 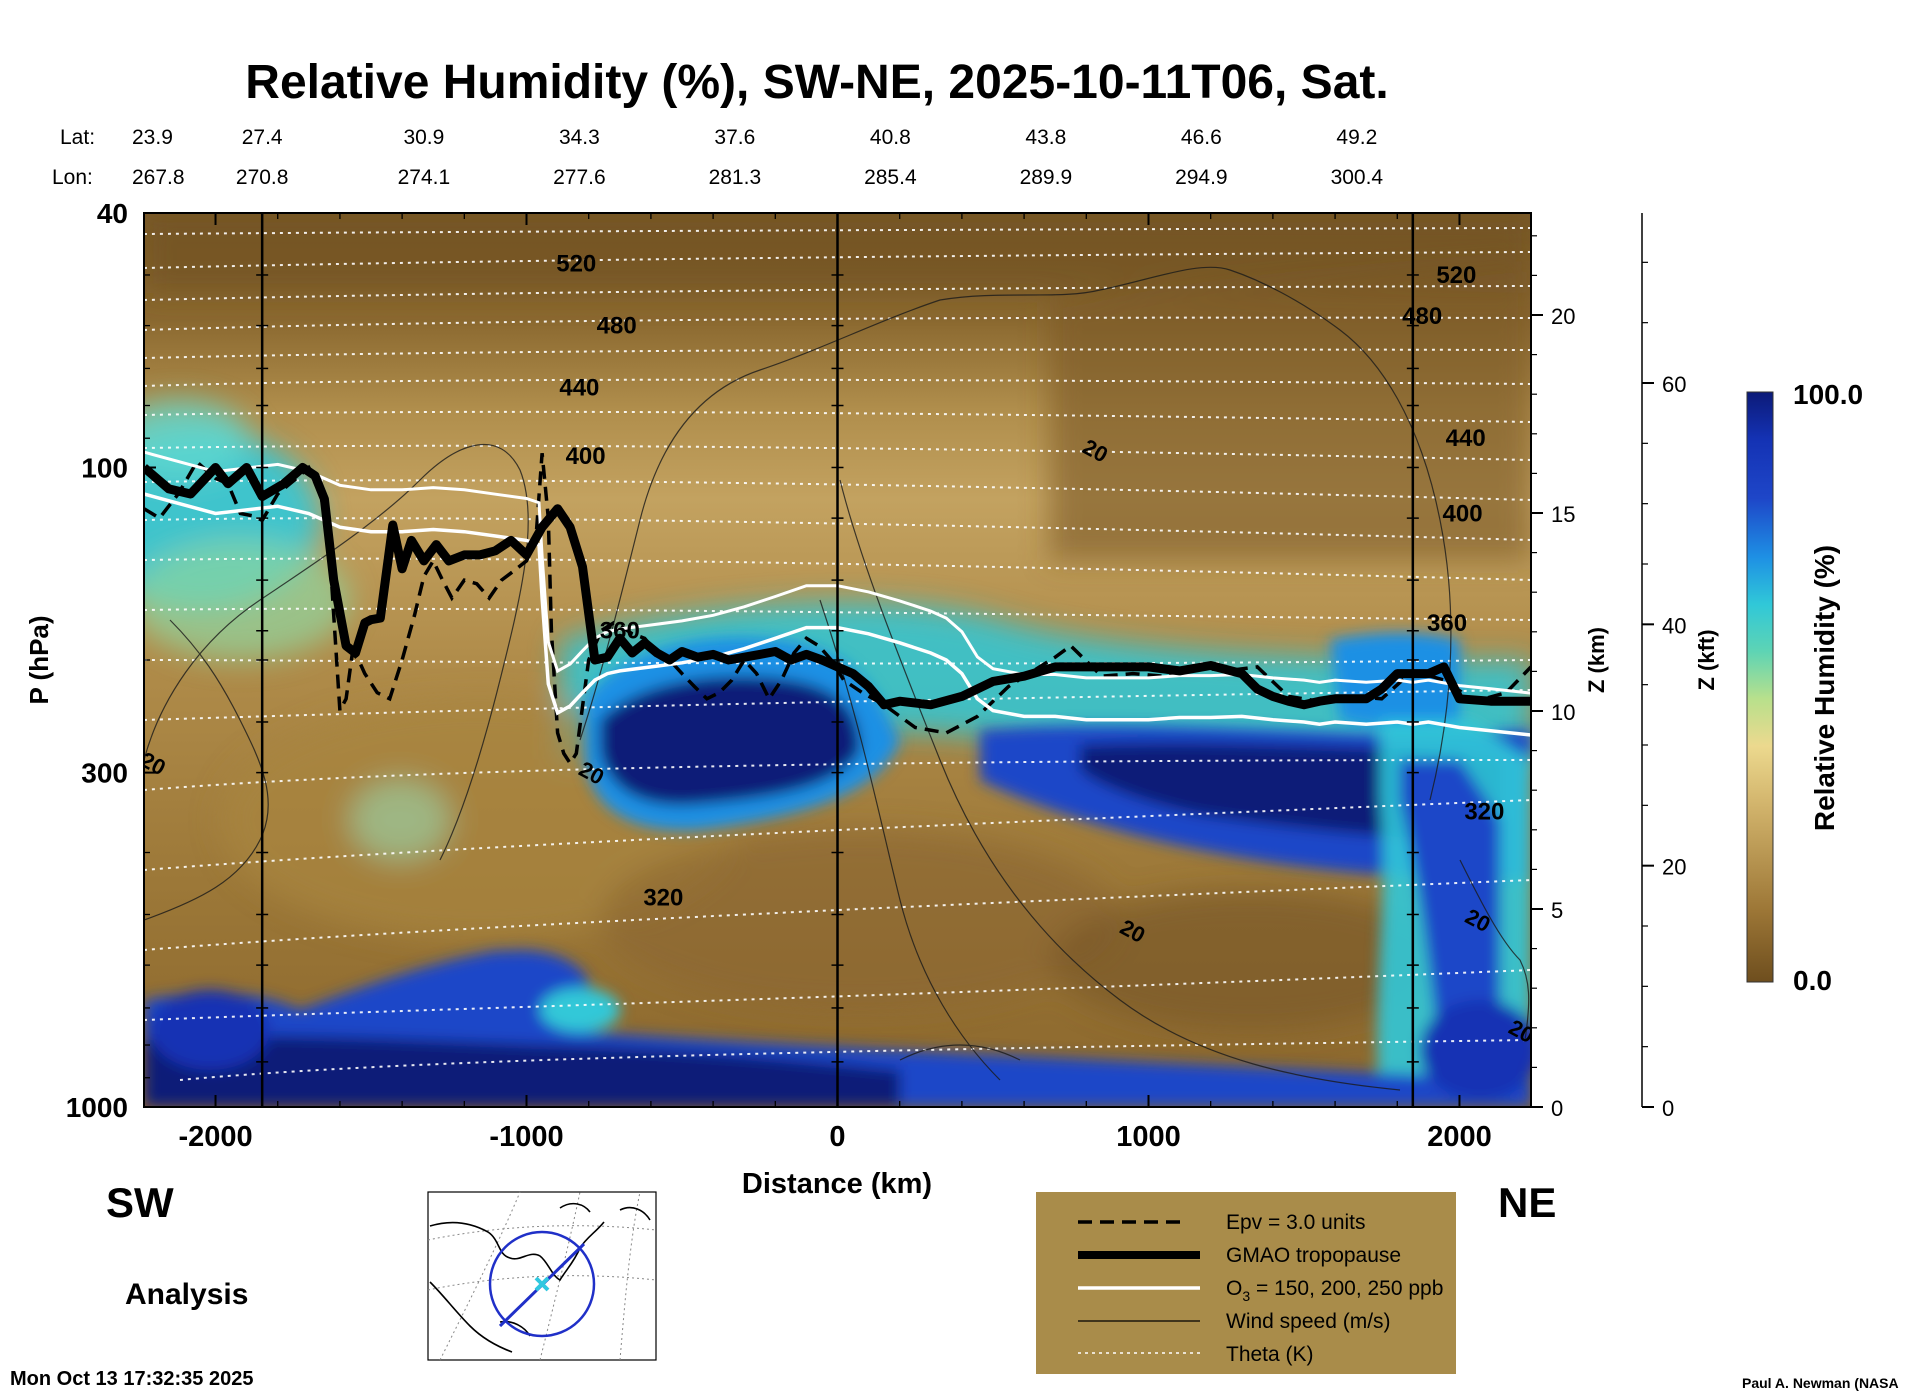 What do you see at coordinates (1706, 659) in the screenshot?
I see `z-kft-axis-title: Z (kft)` at bounding box center [1706, 659].